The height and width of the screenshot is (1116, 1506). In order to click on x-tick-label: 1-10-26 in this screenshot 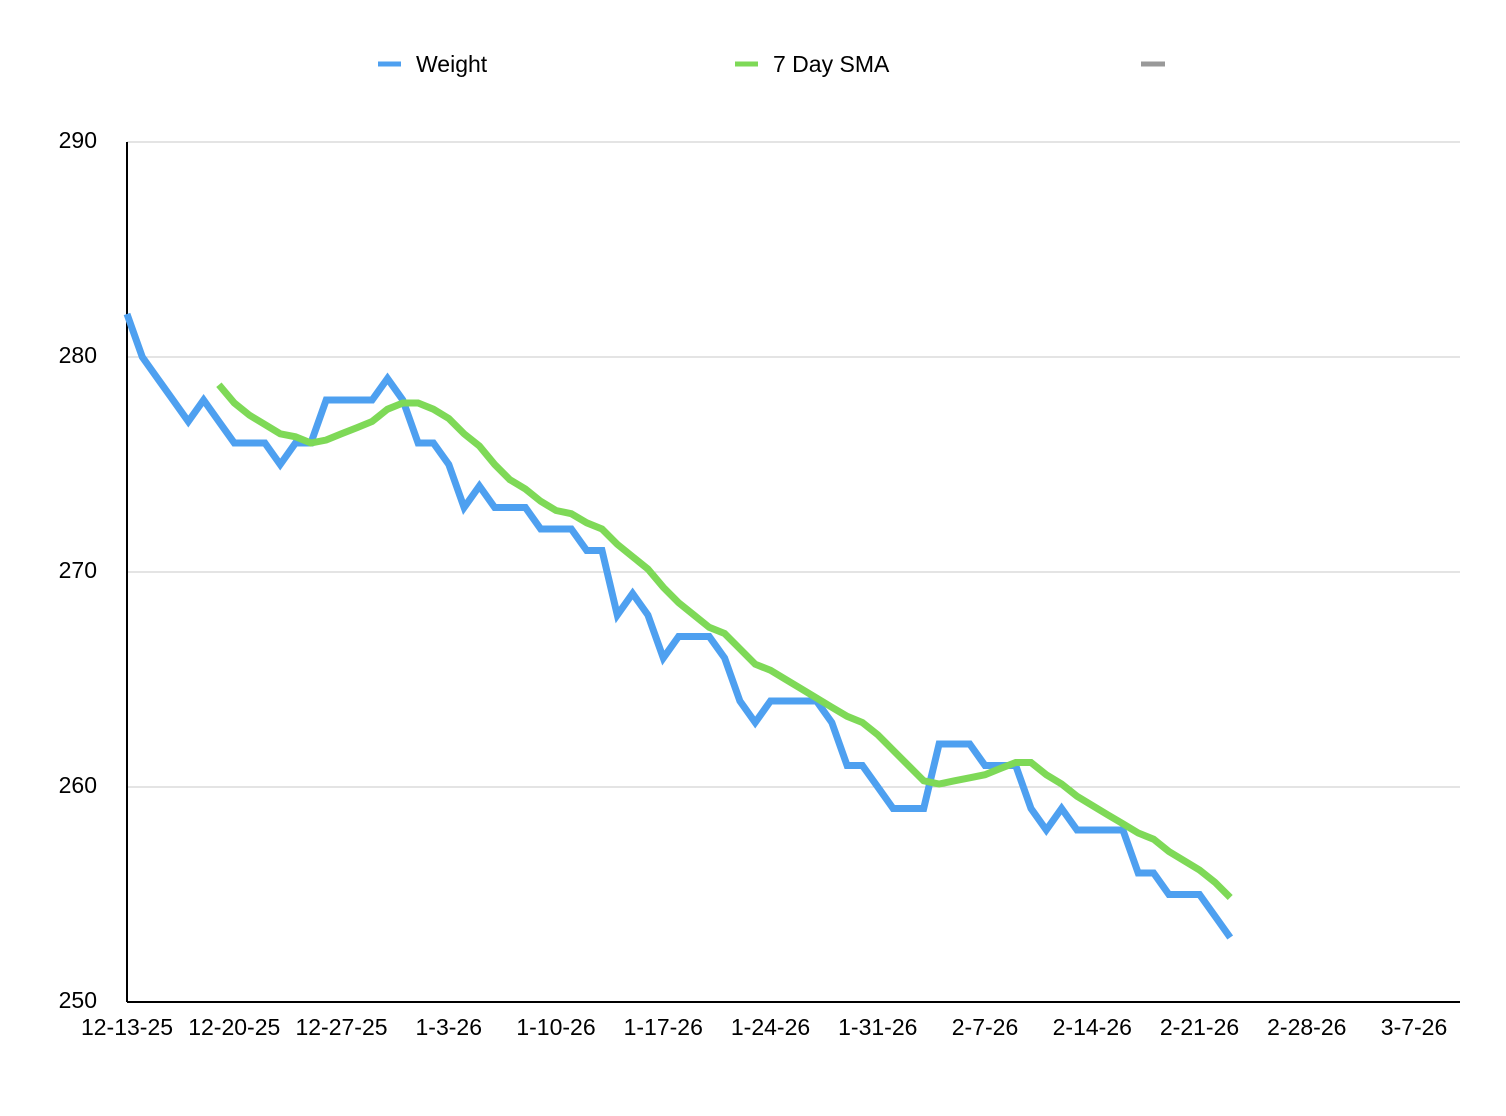, I will do `click(555, 1027)`.